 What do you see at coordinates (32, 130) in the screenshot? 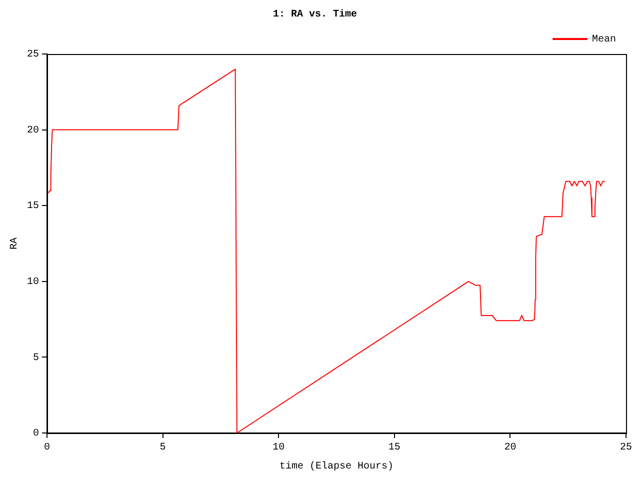
I see `y-tick-label: 20` at bounding box center [32, 130].